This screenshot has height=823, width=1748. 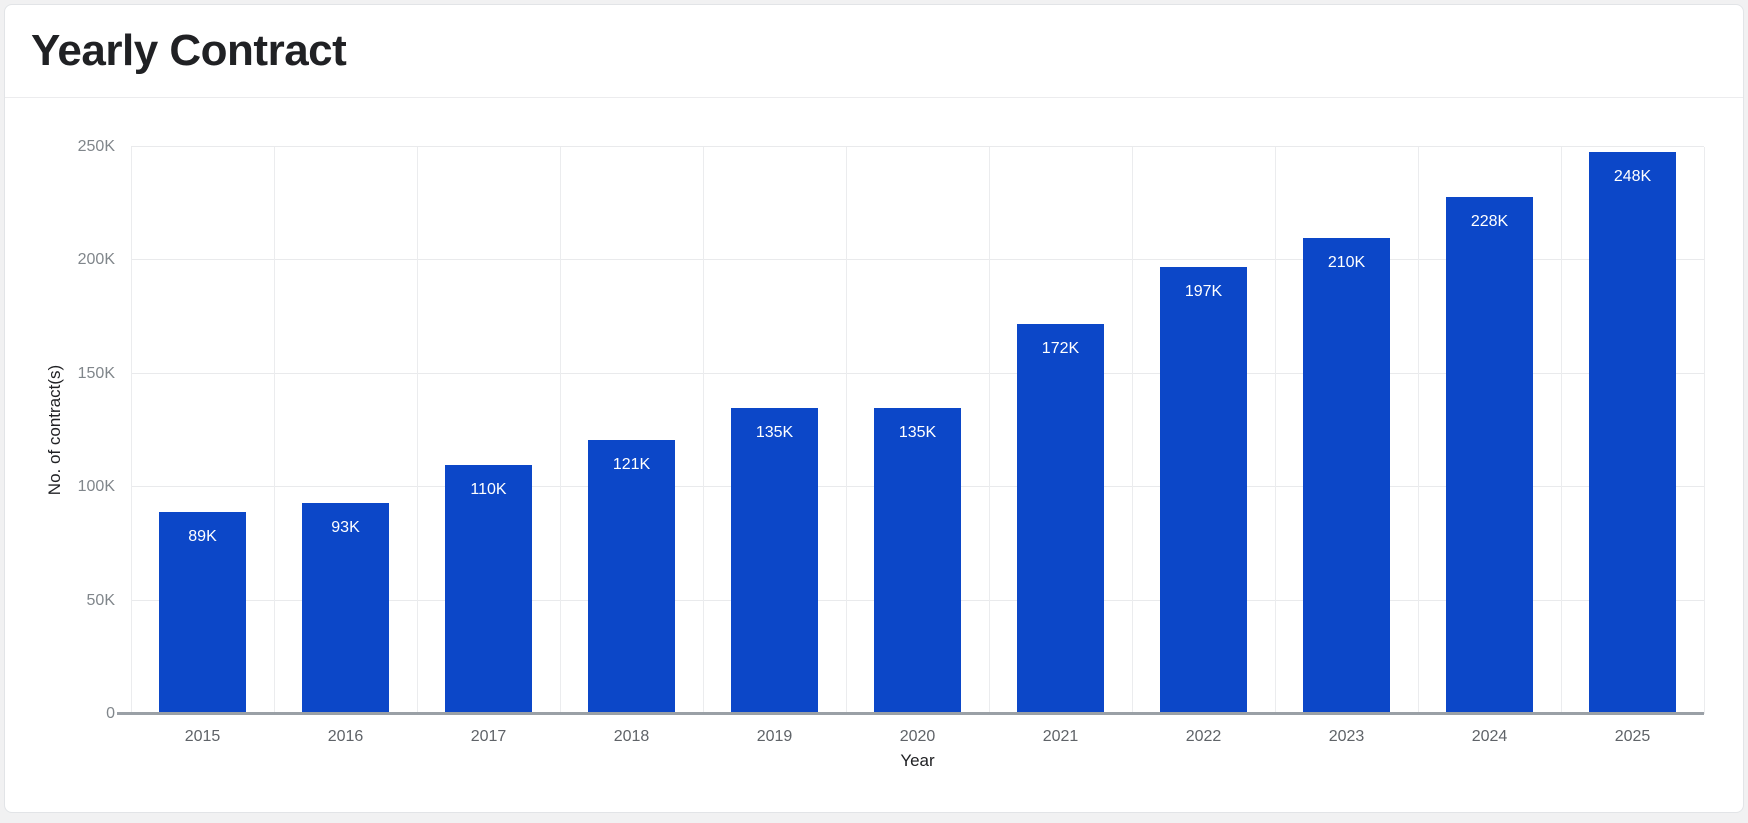 I want to click on x-tick-label: 2023, so click(x=1346, y=736).